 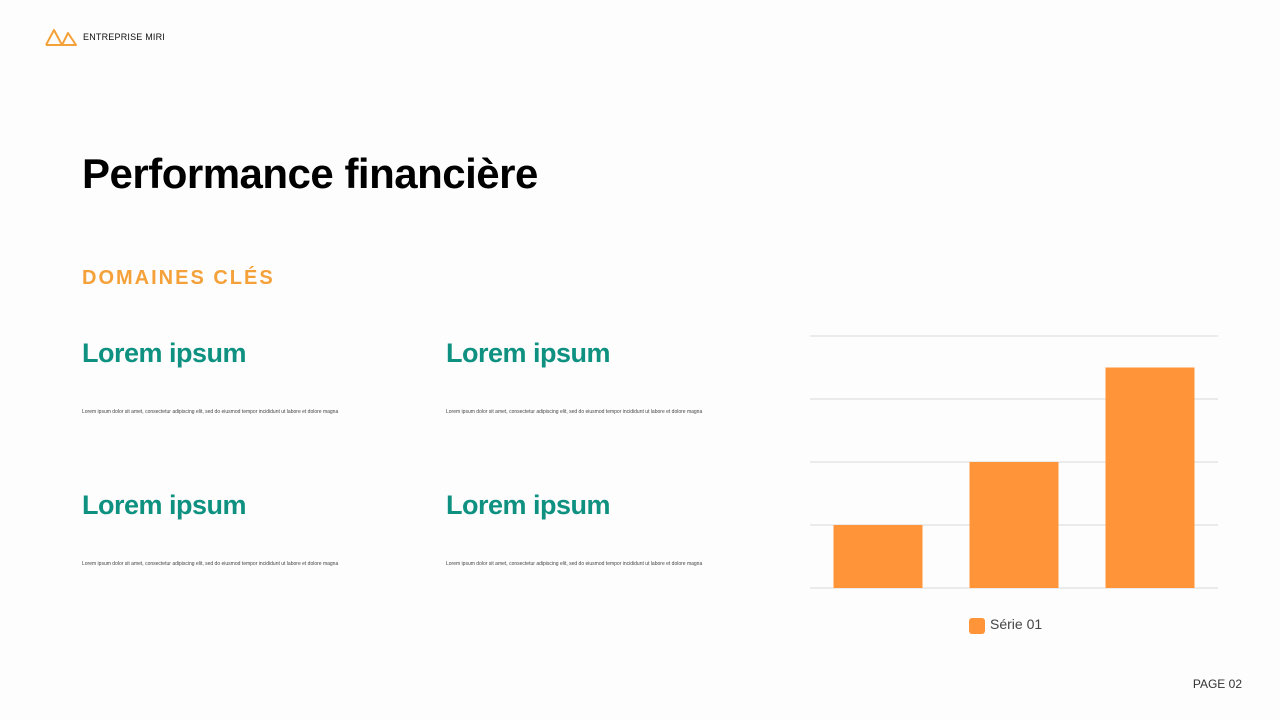 I want to click on mountain-icon, so click(x=61, y=37).